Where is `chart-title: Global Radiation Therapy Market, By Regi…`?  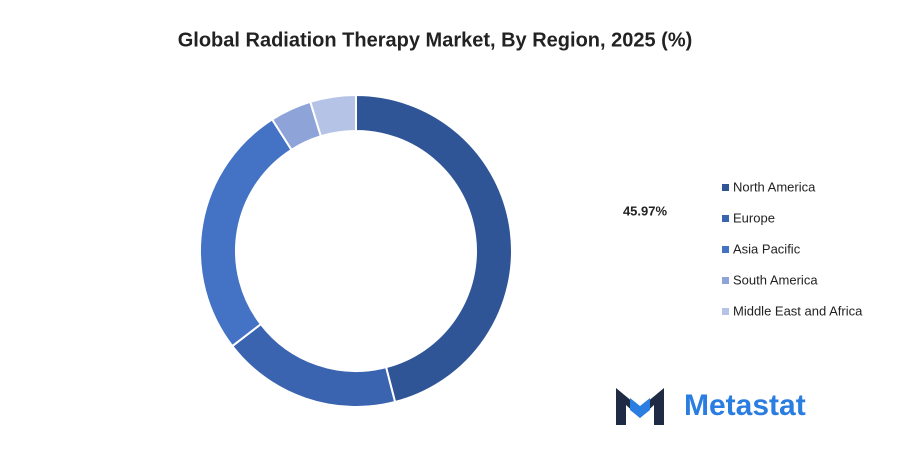
chart-title: Global Radiation Therapy Market, By Regi… is located at coordinates (435, 40).